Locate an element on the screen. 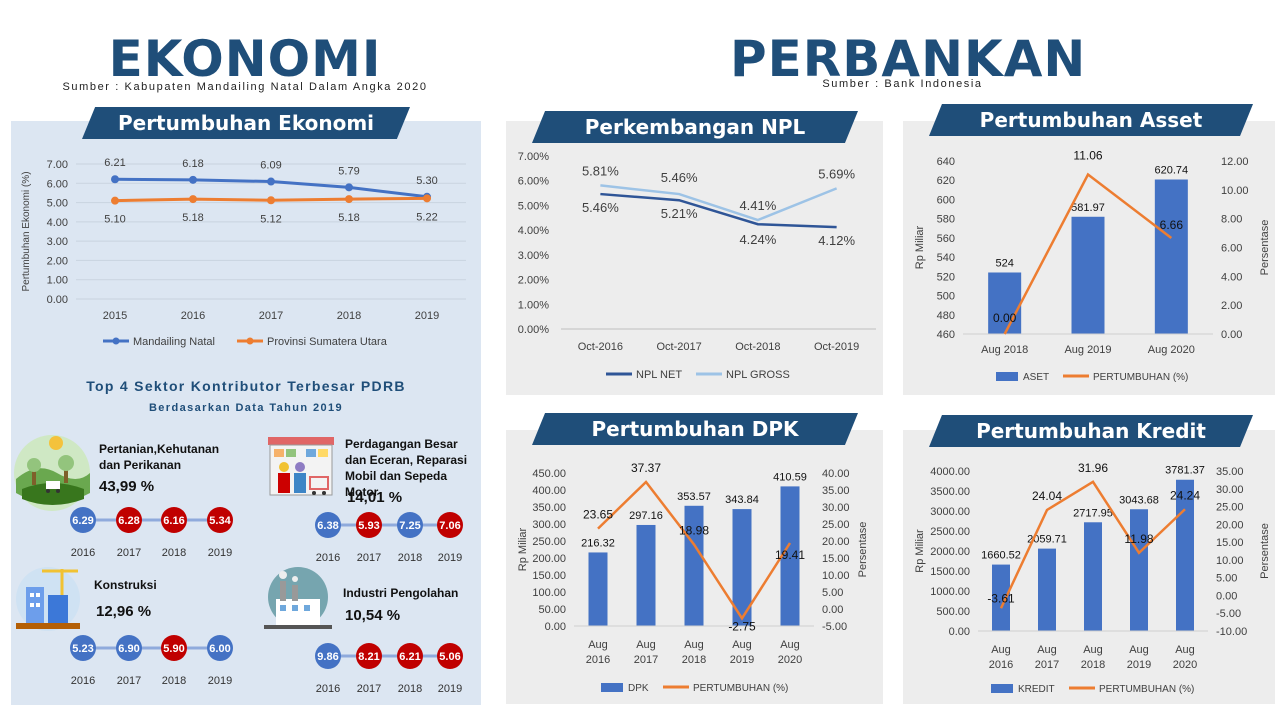 The width and height of the screenshot is (1280, 720). y-tick-label: 1000.00 is located at coordinates (950, 592).